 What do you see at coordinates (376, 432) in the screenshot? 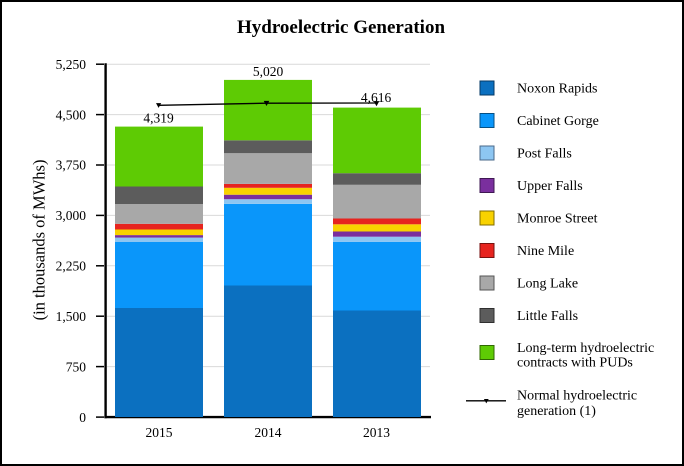
I see `svg-text: 2013` at bounding box center [376, 432].